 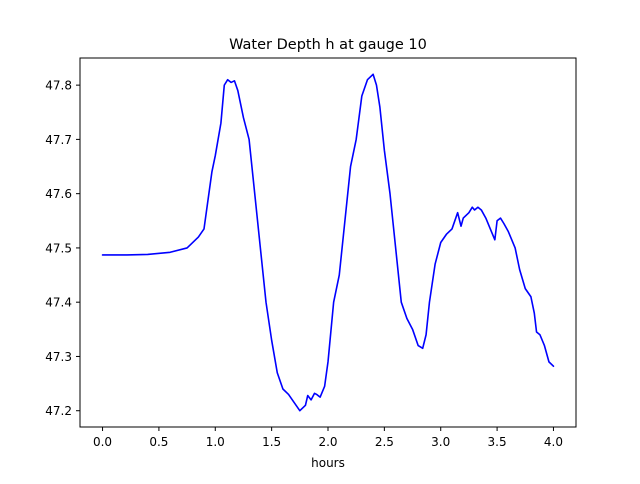 What do you see at coordinates (553, 442) in the screenshot?
I see `x-tick-label: 4.0` at bounding box center [553, 442].